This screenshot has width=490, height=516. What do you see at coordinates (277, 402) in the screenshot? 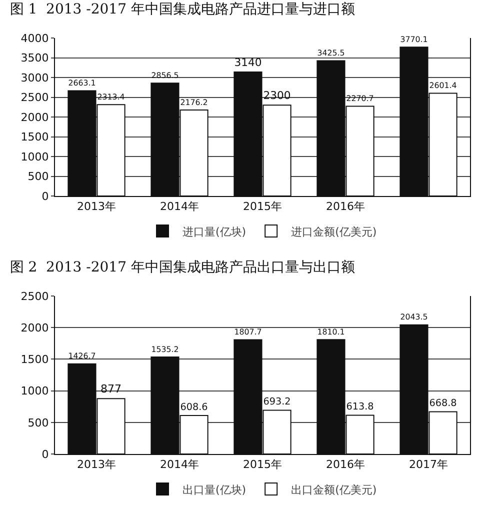
I see `data-label: 693.2` at bounding box center [277, 402].